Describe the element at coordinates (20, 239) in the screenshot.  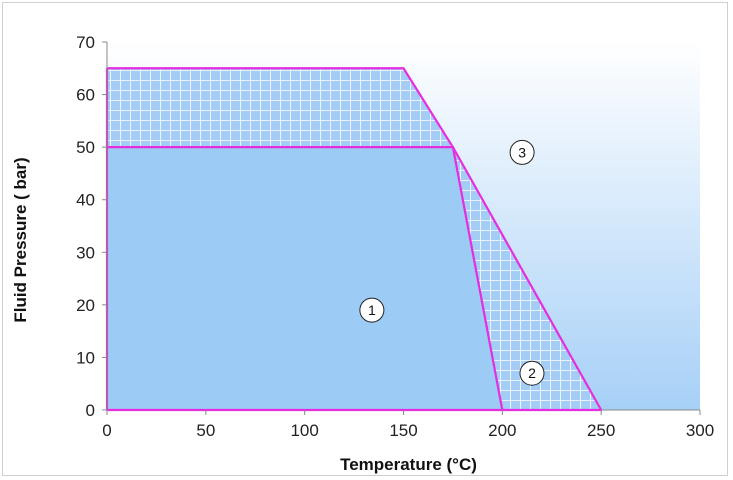
I see `y-axis-title: Fluid Pressure ( bar)` at that location.